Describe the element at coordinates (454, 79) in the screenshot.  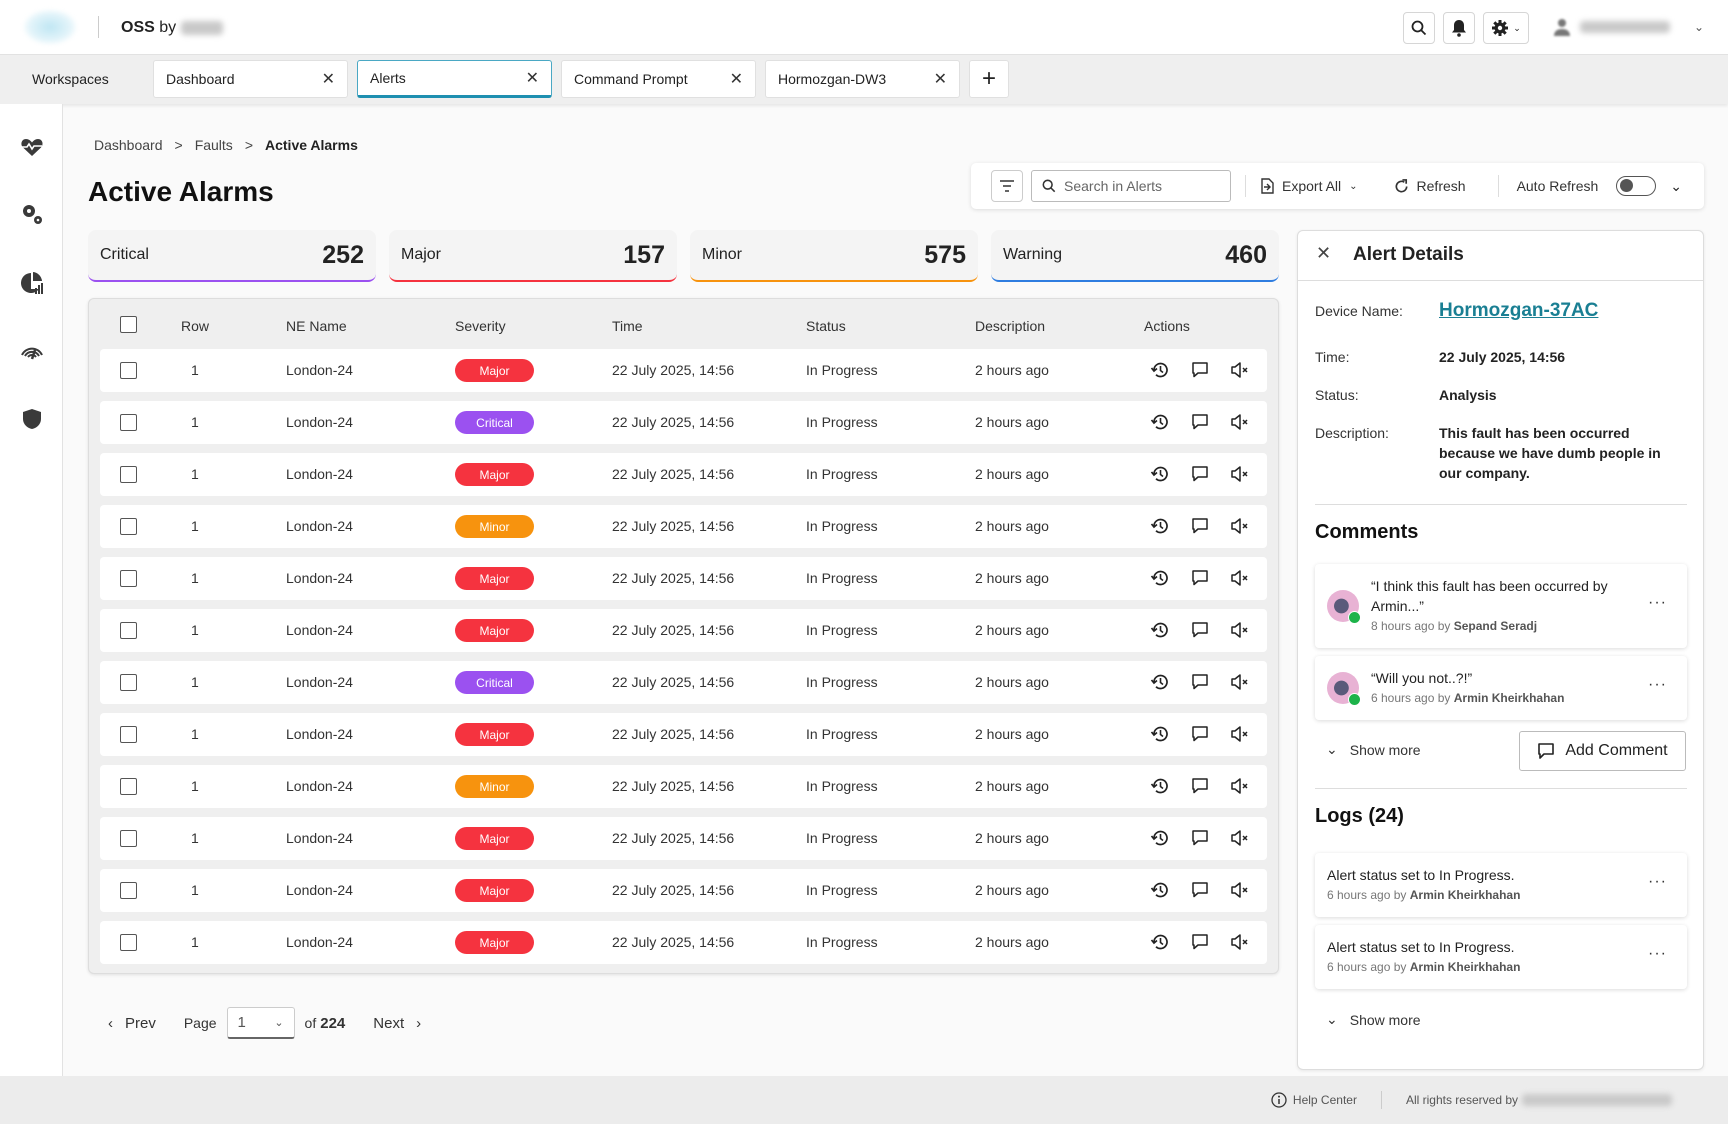
I see `tab-alerts: Alerts ✕` at that location.